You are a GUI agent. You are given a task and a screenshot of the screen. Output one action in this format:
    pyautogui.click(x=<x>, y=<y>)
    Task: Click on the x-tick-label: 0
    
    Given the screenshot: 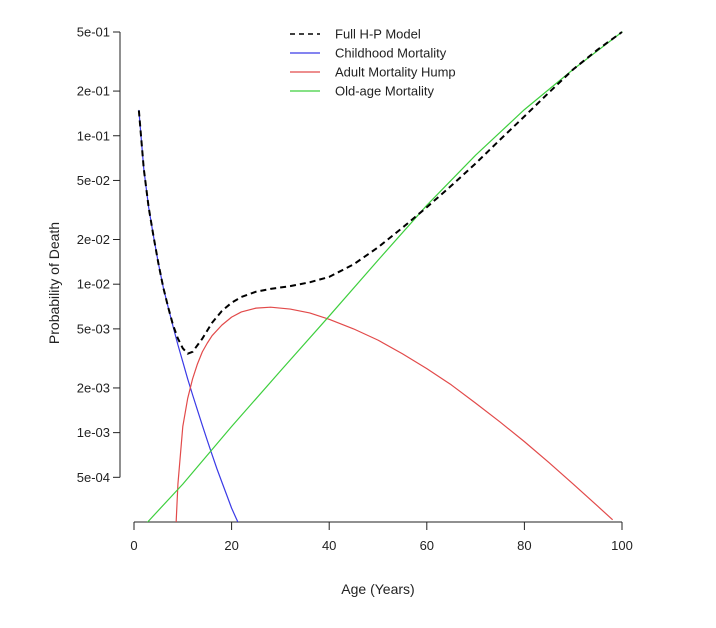 What is the action you would take?
    pyautogui.click(x=133, y=545)
    